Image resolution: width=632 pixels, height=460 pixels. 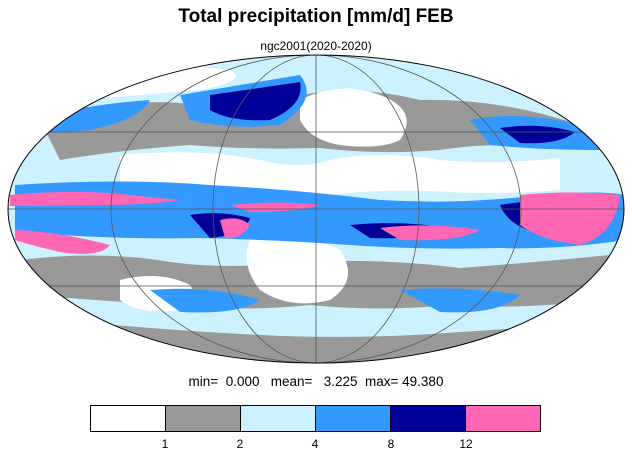 I want to click on max-value: 49.380, so click(x=423, y=381).